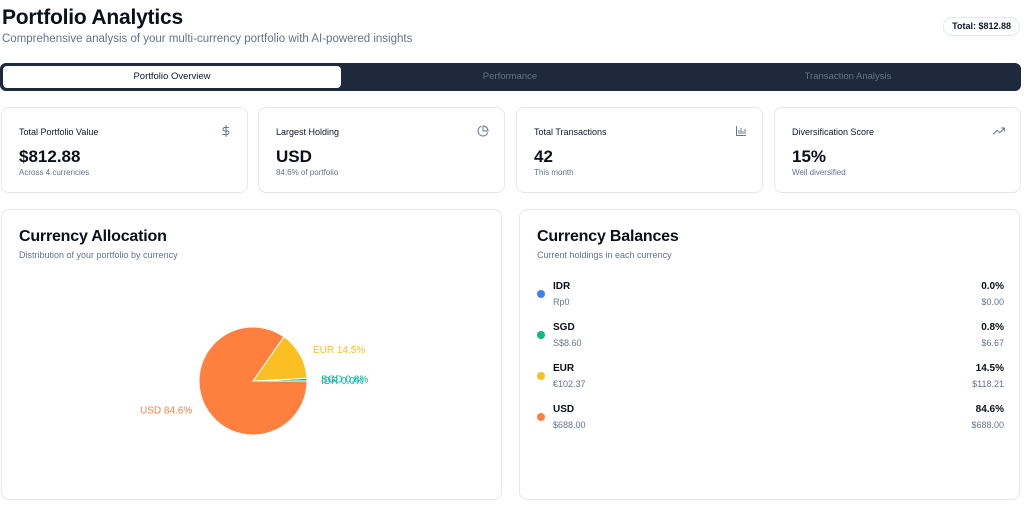 The height and width of the screenshot is (523, 1024). I want to click on native-balance: €102.37, so click(569, 384).